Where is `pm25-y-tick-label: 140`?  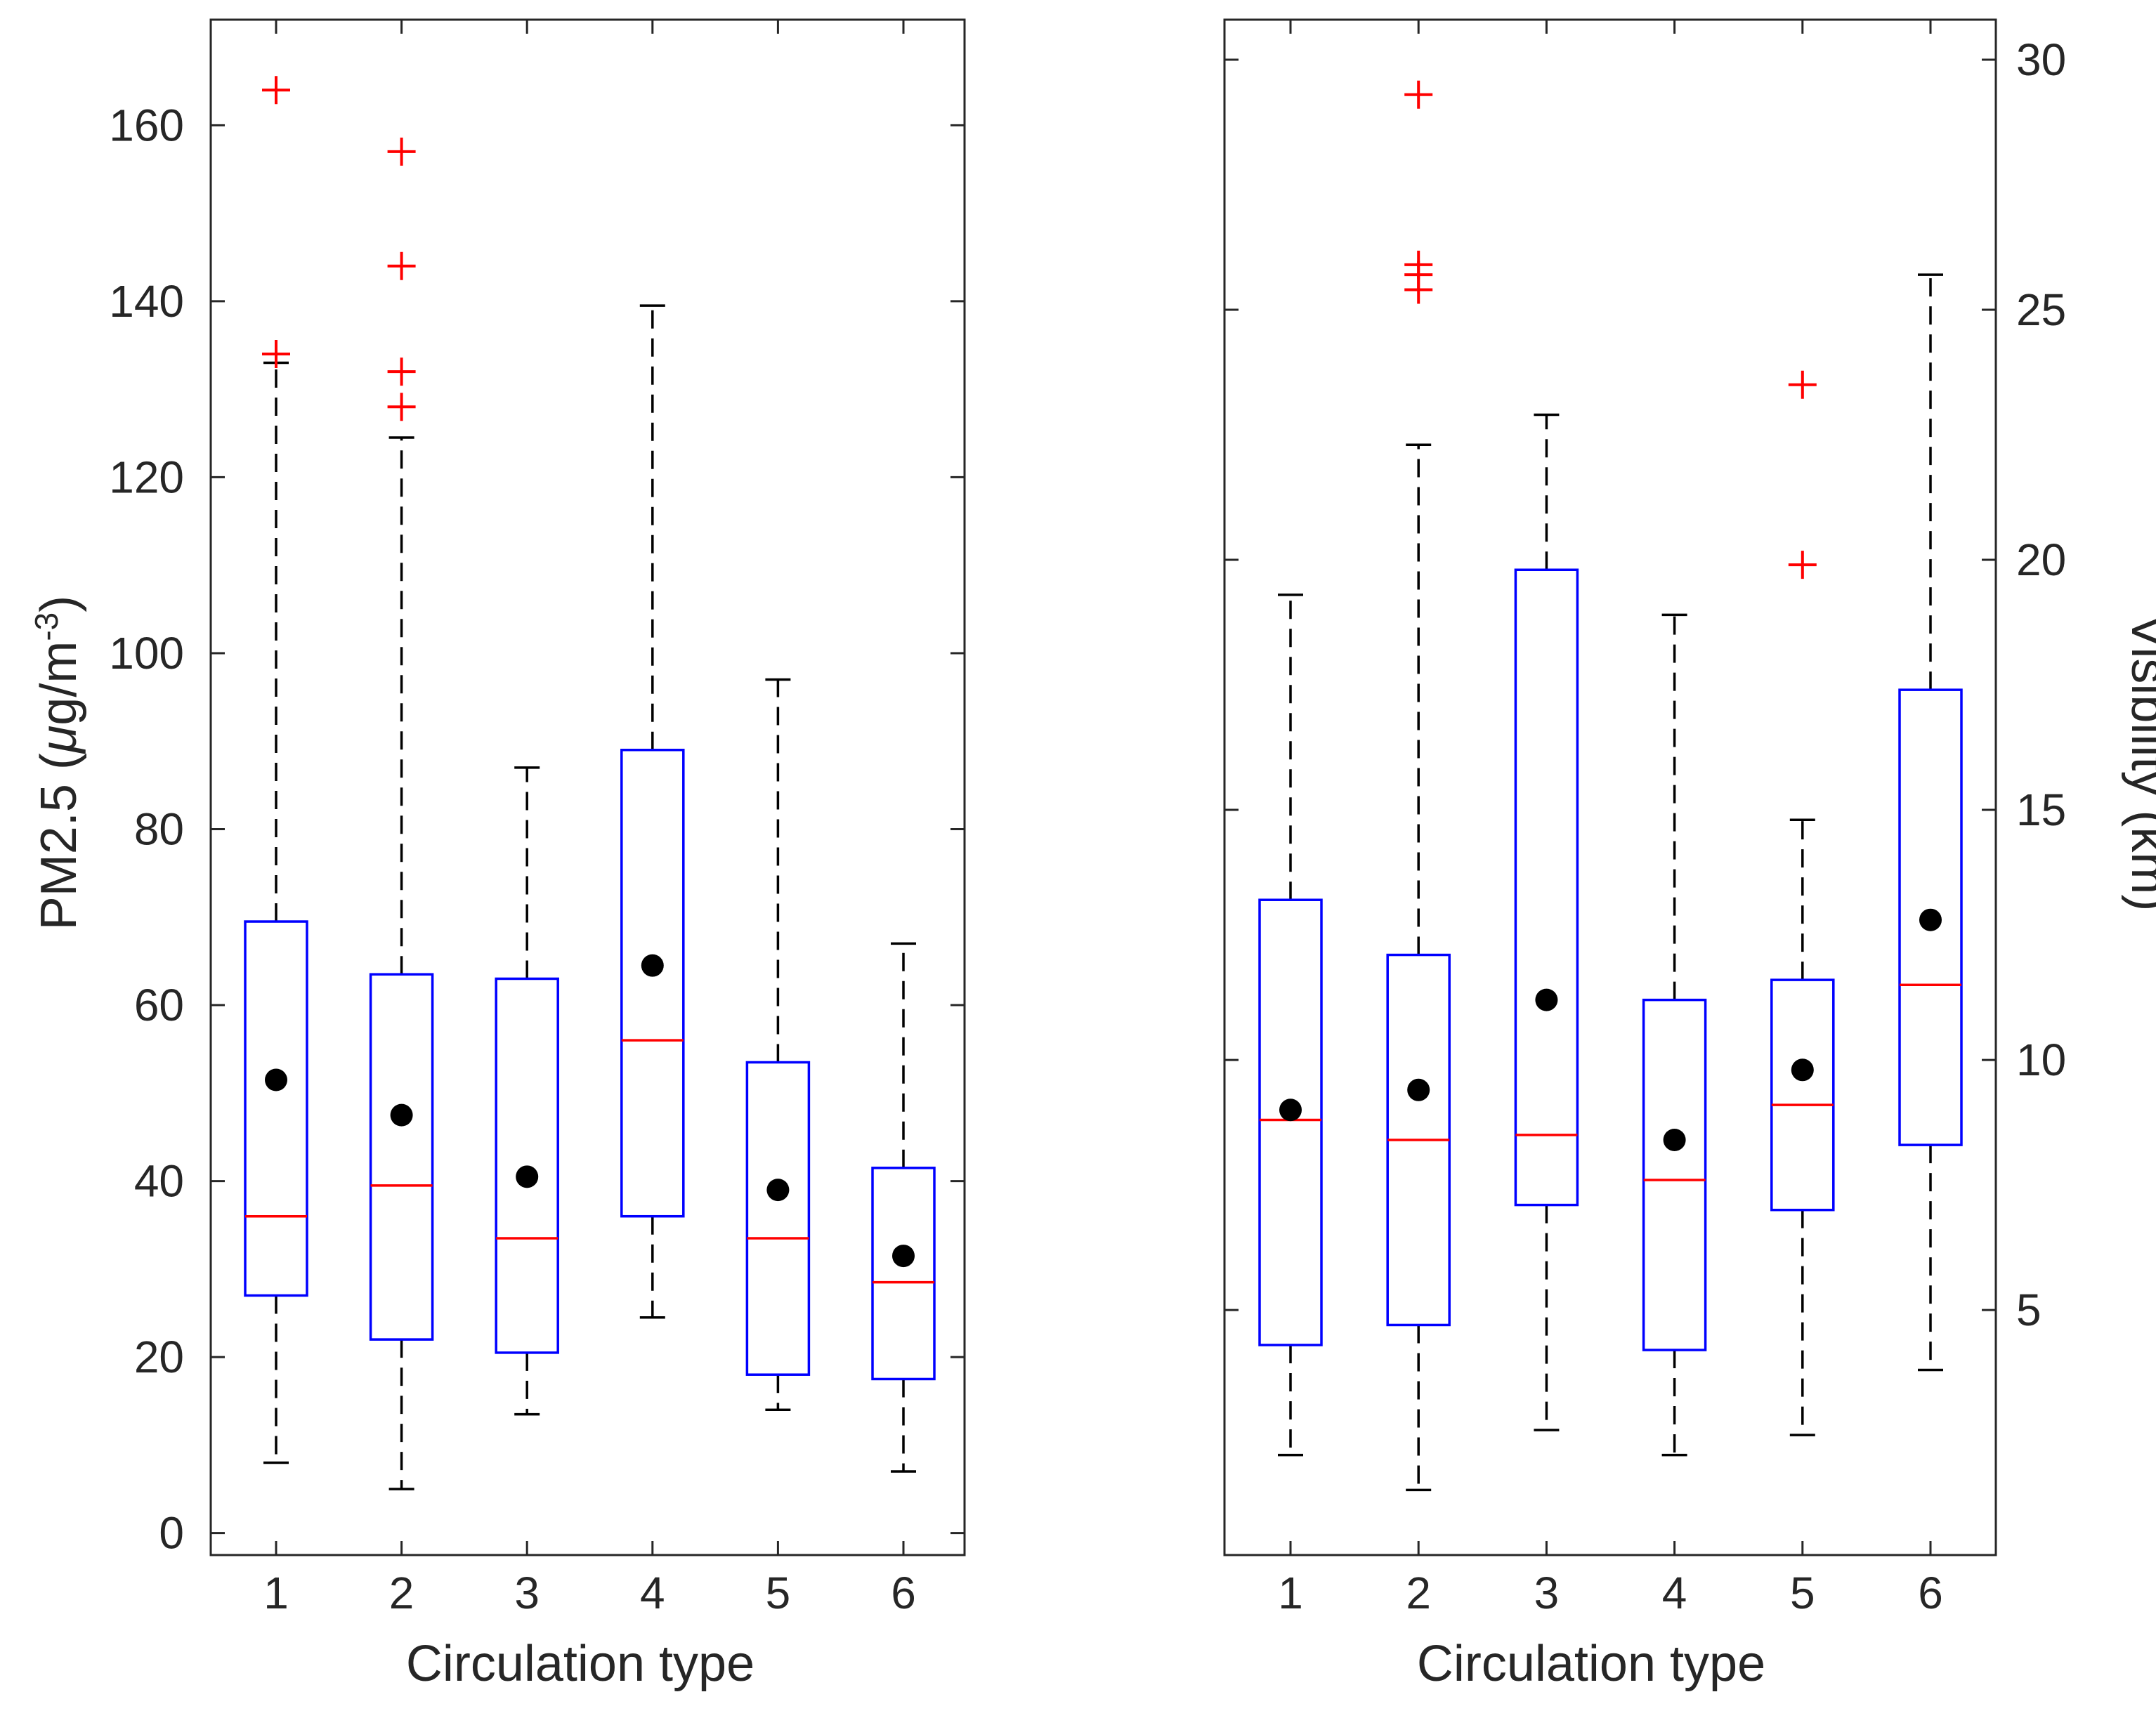 pm25-y-tick-label: 140 is located at coordinates (146, 302).